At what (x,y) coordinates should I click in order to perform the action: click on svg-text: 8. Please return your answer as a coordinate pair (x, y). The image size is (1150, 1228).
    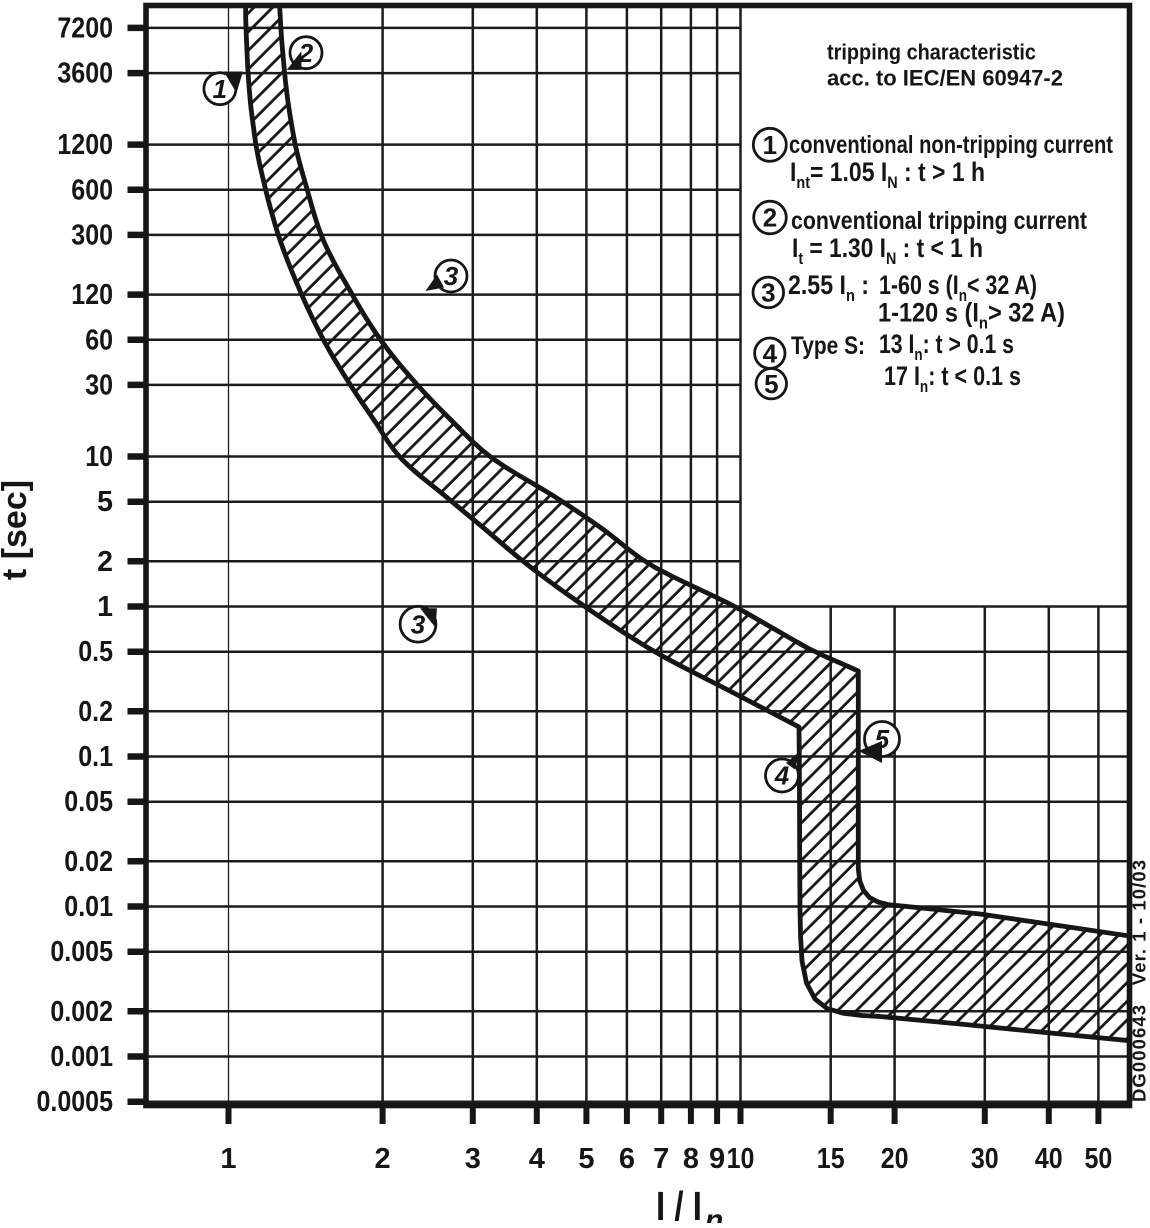
    Looking at the image, I should click on (691, 1159).